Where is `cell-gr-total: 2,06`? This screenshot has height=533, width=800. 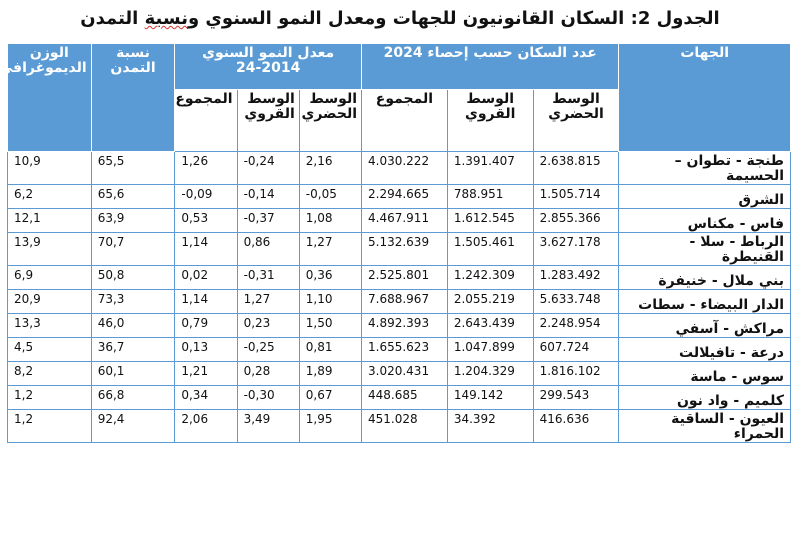 cell-gr-total: 2,06 is located at coordinates (206, 426).